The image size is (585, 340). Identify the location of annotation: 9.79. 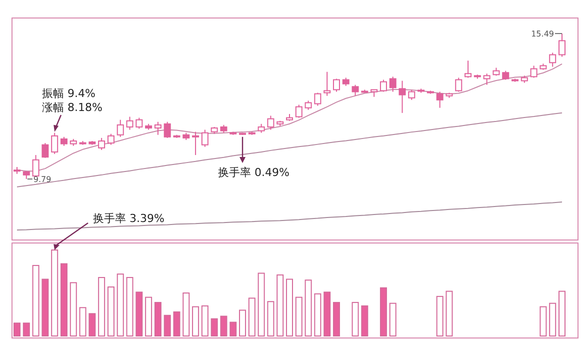
(42, 179).